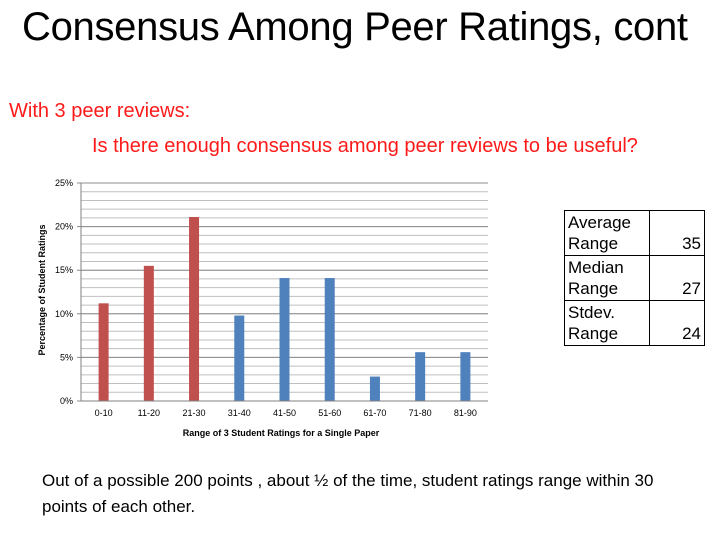  I want to click on y-tick-label: 25%, so click(64, 183).